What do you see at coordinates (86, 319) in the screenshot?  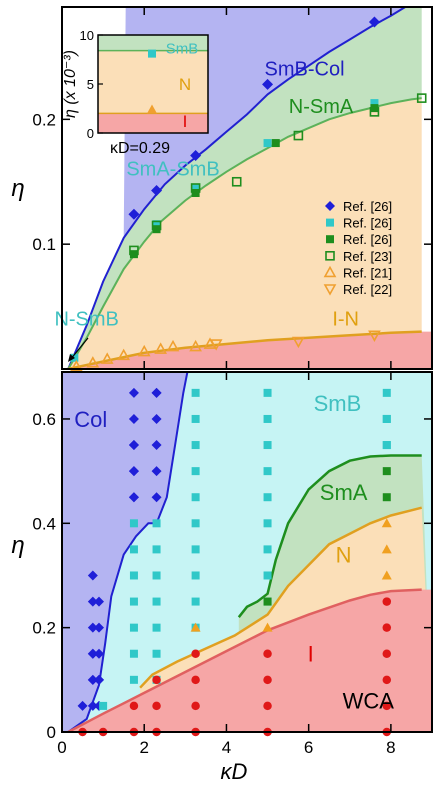 I see `top-region-label-3: N-SmB` at bounding box center [86, 319].